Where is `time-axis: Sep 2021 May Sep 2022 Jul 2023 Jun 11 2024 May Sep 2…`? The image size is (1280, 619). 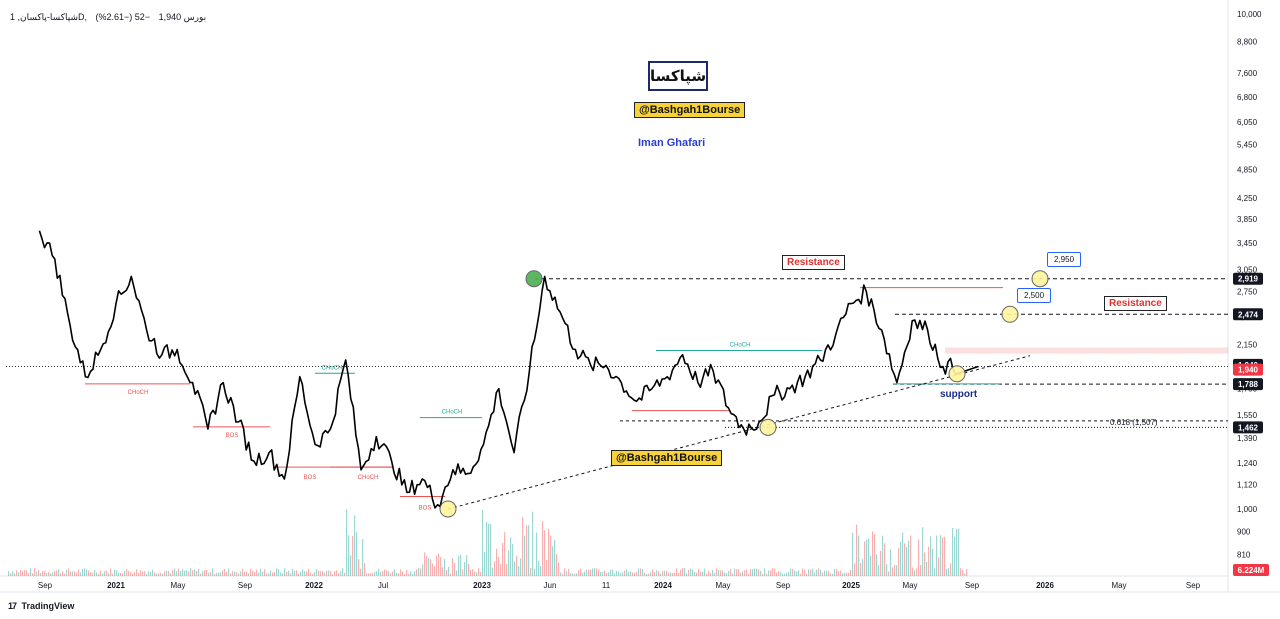 time-axis: Sep 2021 May Sep 2022 Jul 2023 Jun 11 2024 May Sep 2… is located at coordinates (619, 585).